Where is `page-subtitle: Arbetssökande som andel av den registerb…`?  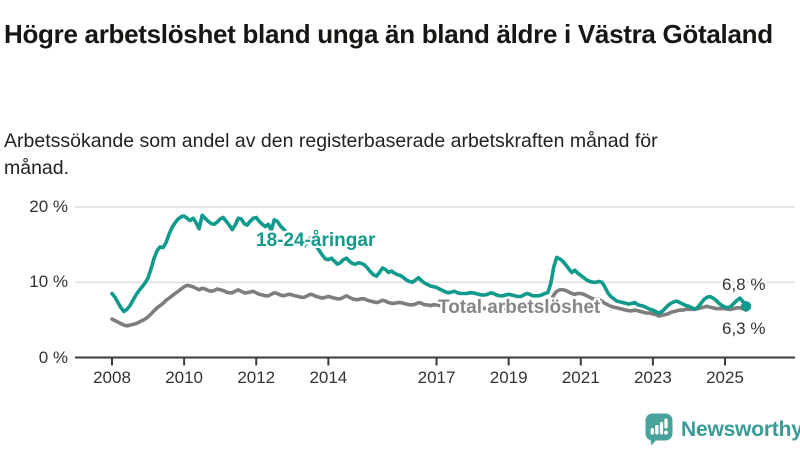 page-subtitle: Arbetssökande som andel av den registerb… is located at coordinates (331, 154).